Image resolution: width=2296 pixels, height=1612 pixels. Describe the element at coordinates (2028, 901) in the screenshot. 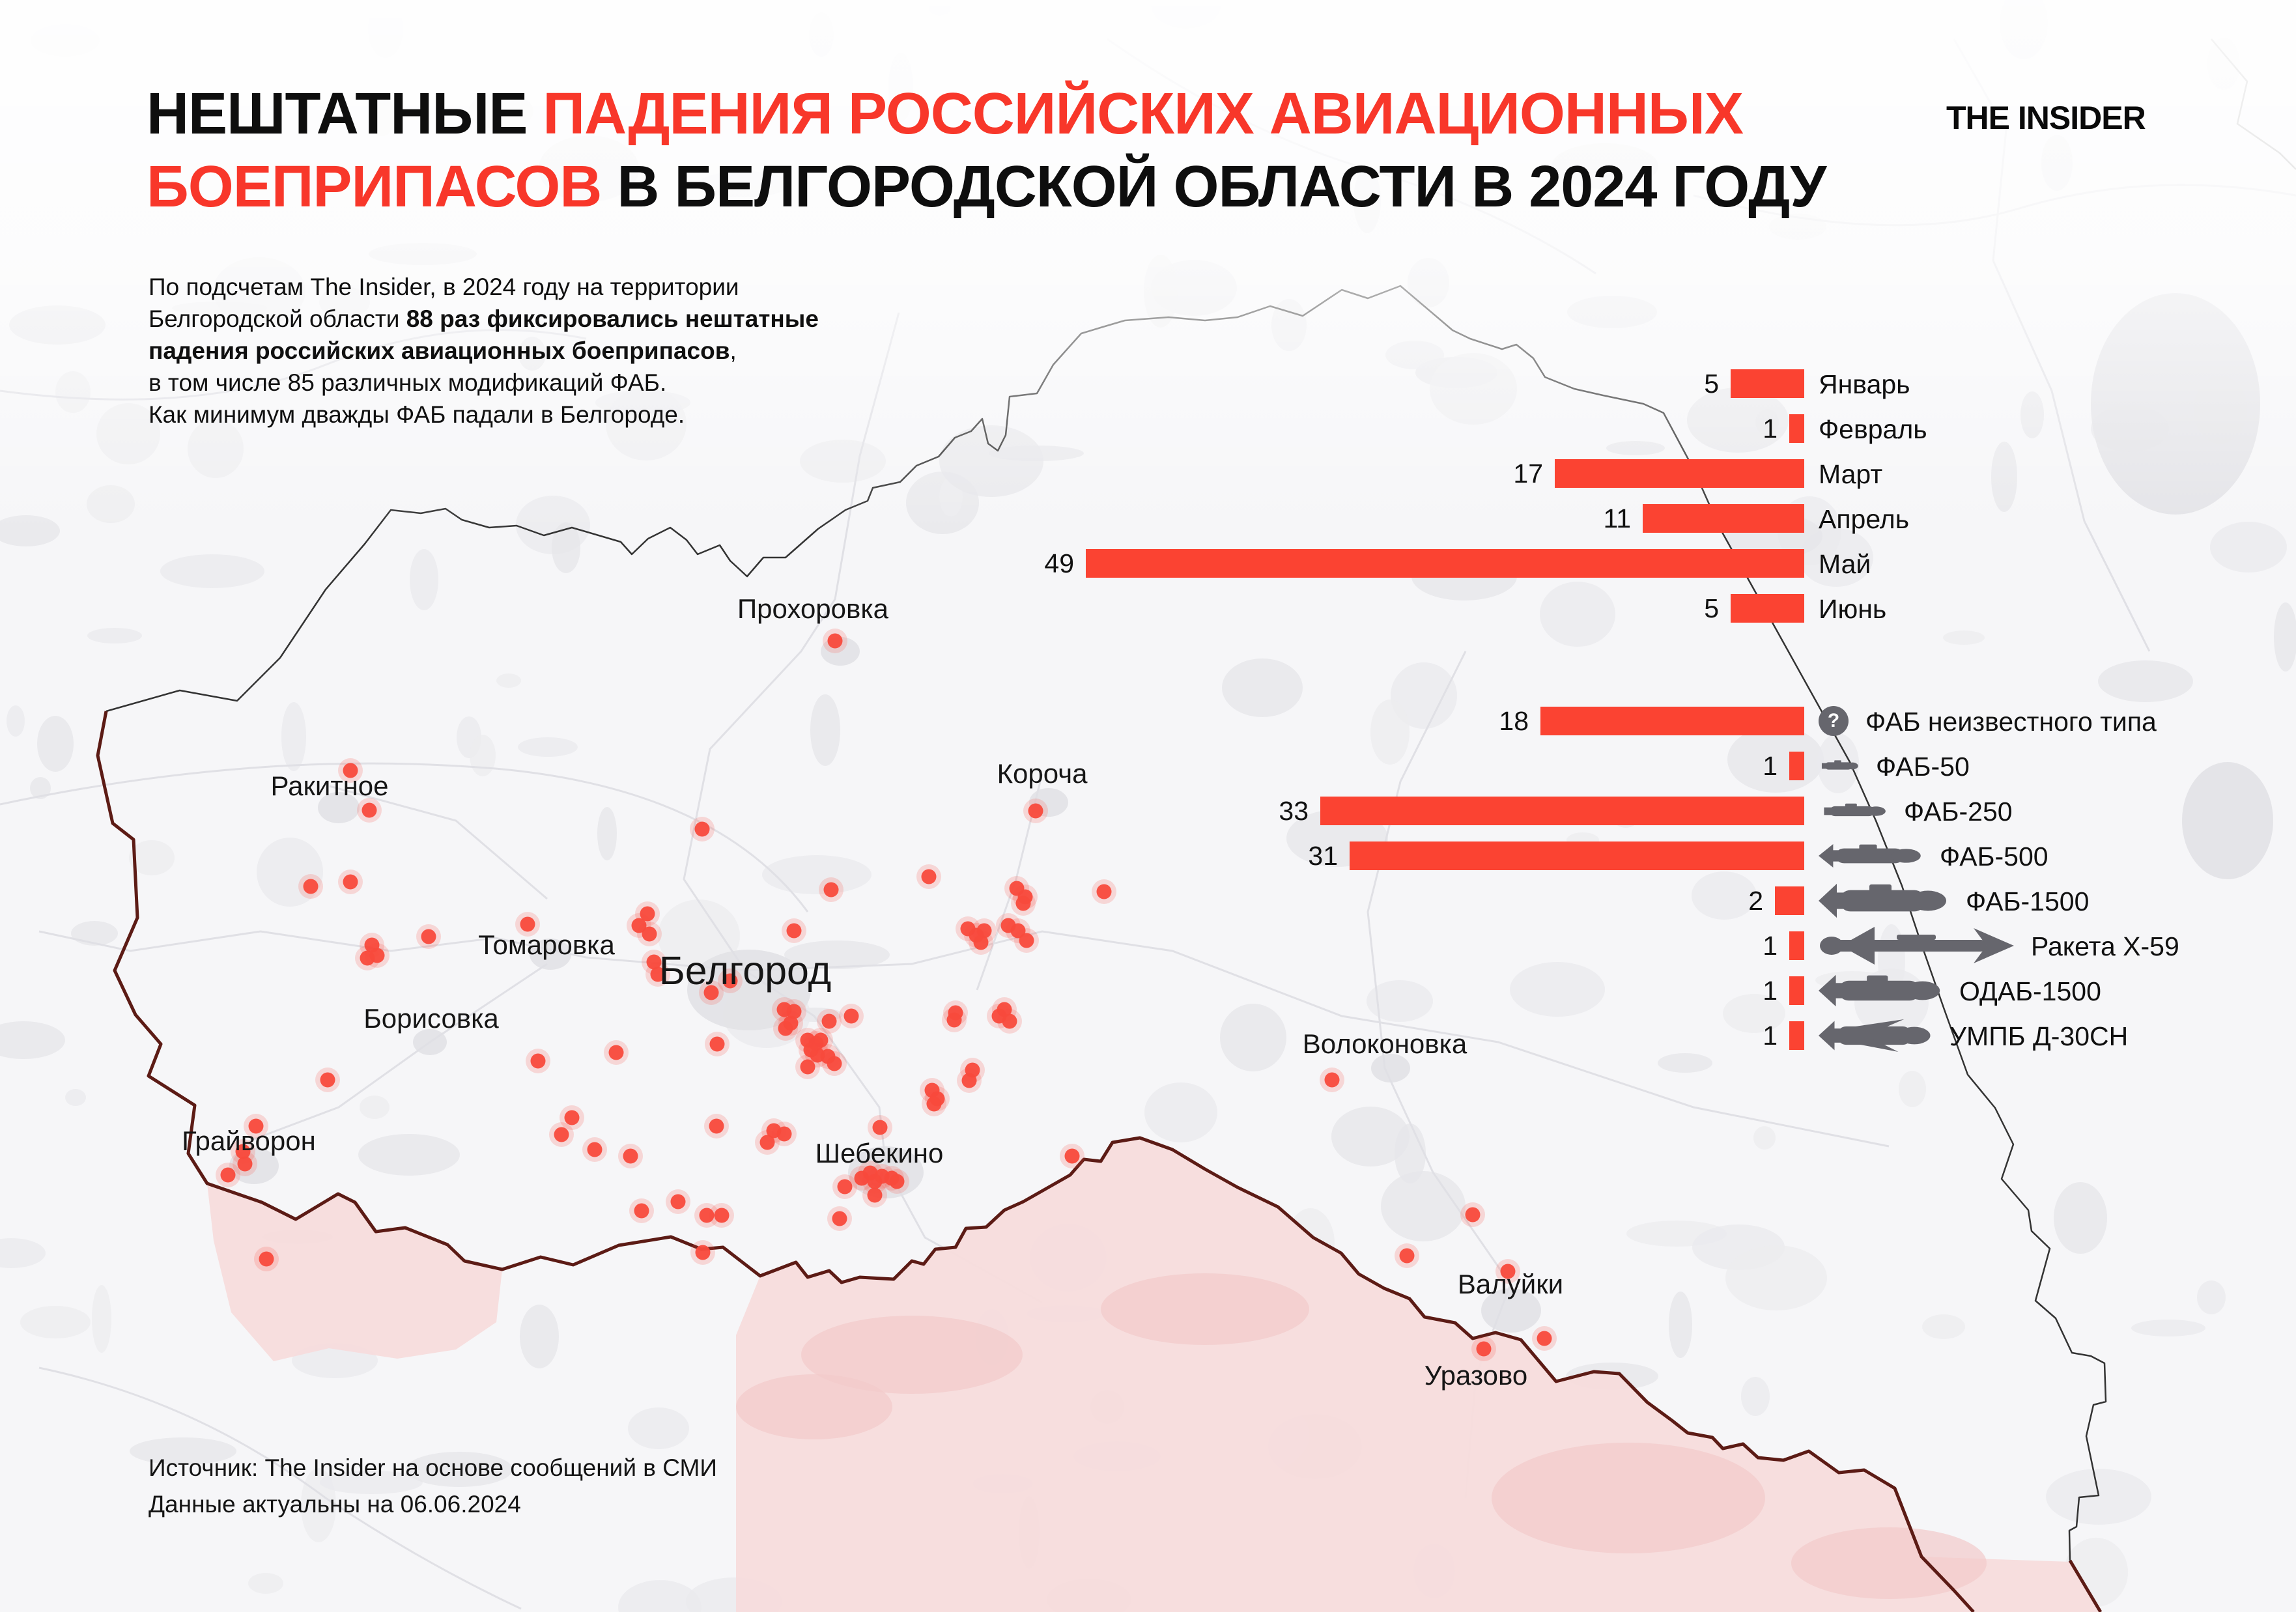

I see `munition-label: ФАБ-1500` at that location.